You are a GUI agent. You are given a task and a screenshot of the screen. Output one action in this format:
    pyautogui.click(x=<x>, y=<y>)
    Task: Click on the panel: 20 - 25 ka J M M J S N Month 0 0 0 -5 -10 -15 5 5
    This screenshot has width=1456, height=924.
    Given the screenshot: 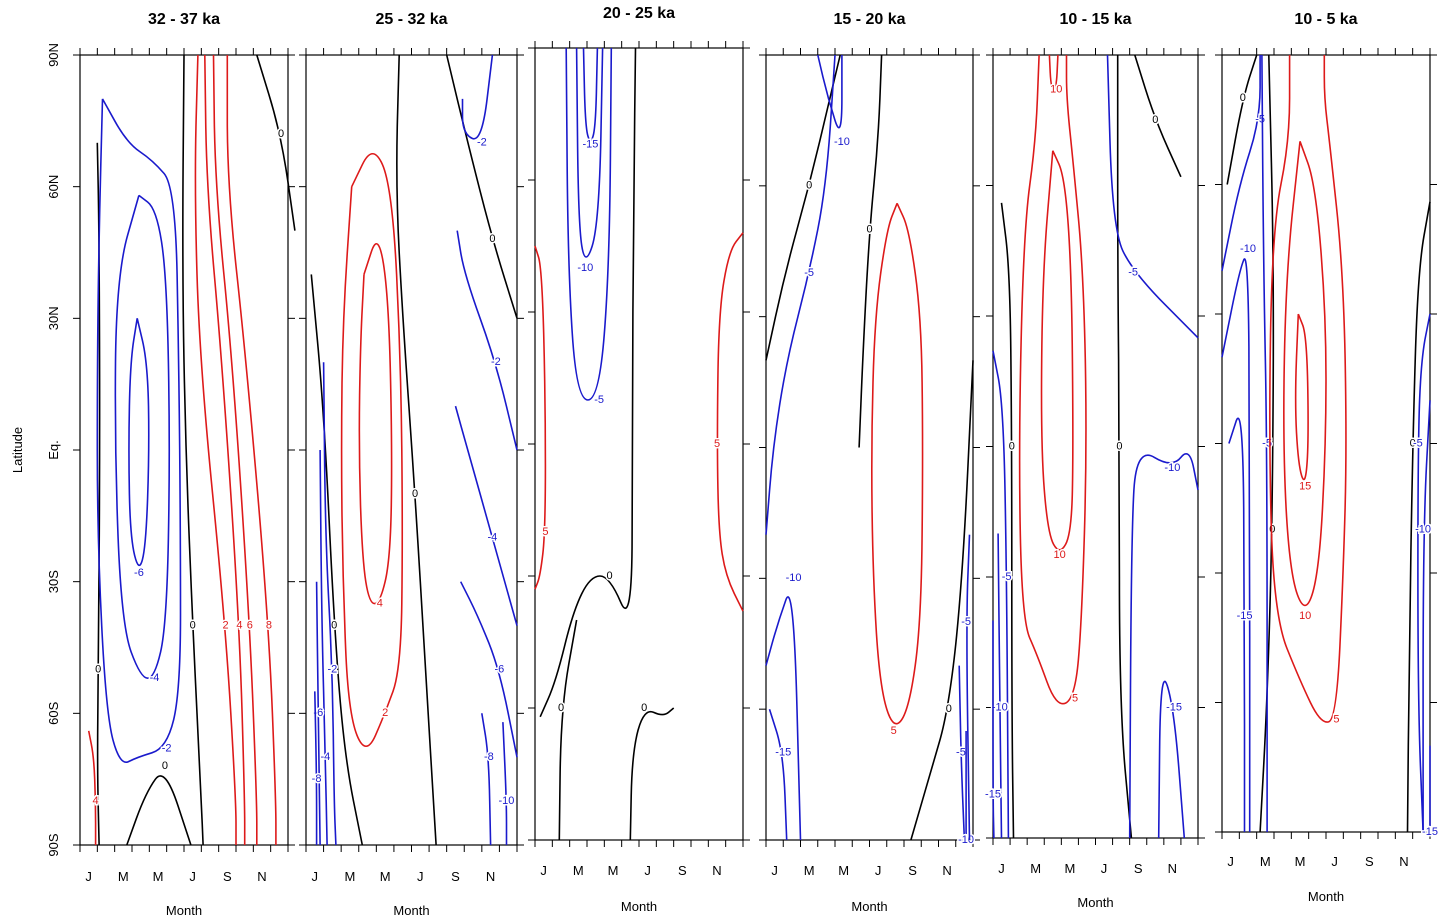 What is the action you would take?
    pyautogui.click(x=639, y=459)
    